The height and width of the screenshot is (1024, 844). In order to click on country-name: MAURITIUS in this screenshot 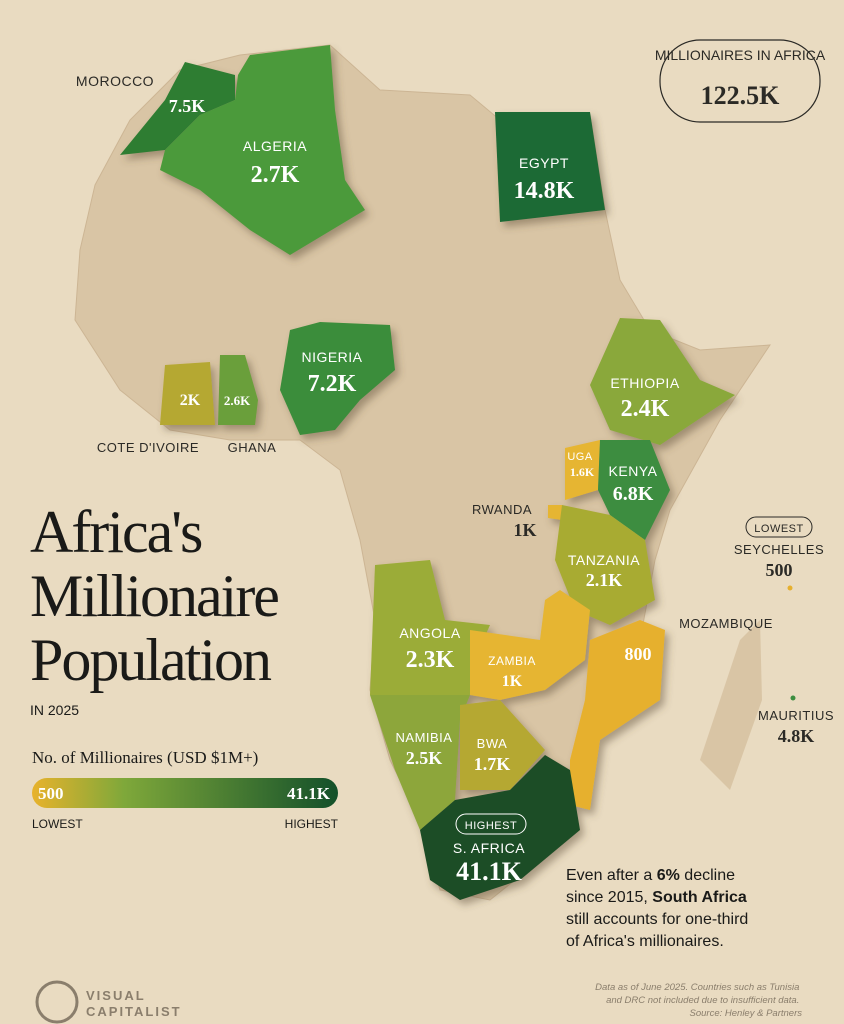, I will do `click(796, 715)`.